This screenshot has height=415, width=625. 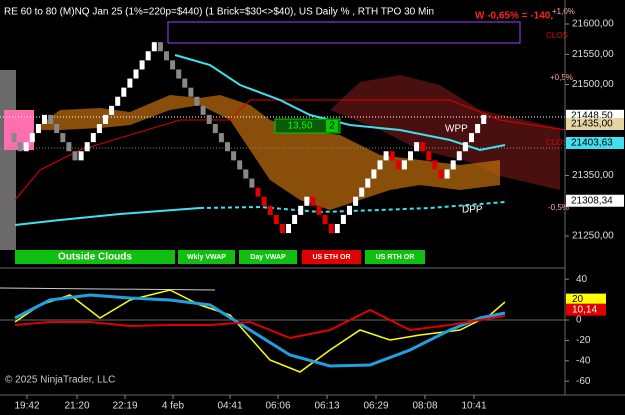 What do you see at coordinates (173, 406) in the screenshot?
I see `time-tick-label: 4 feb` at bounding box center [173, 406].